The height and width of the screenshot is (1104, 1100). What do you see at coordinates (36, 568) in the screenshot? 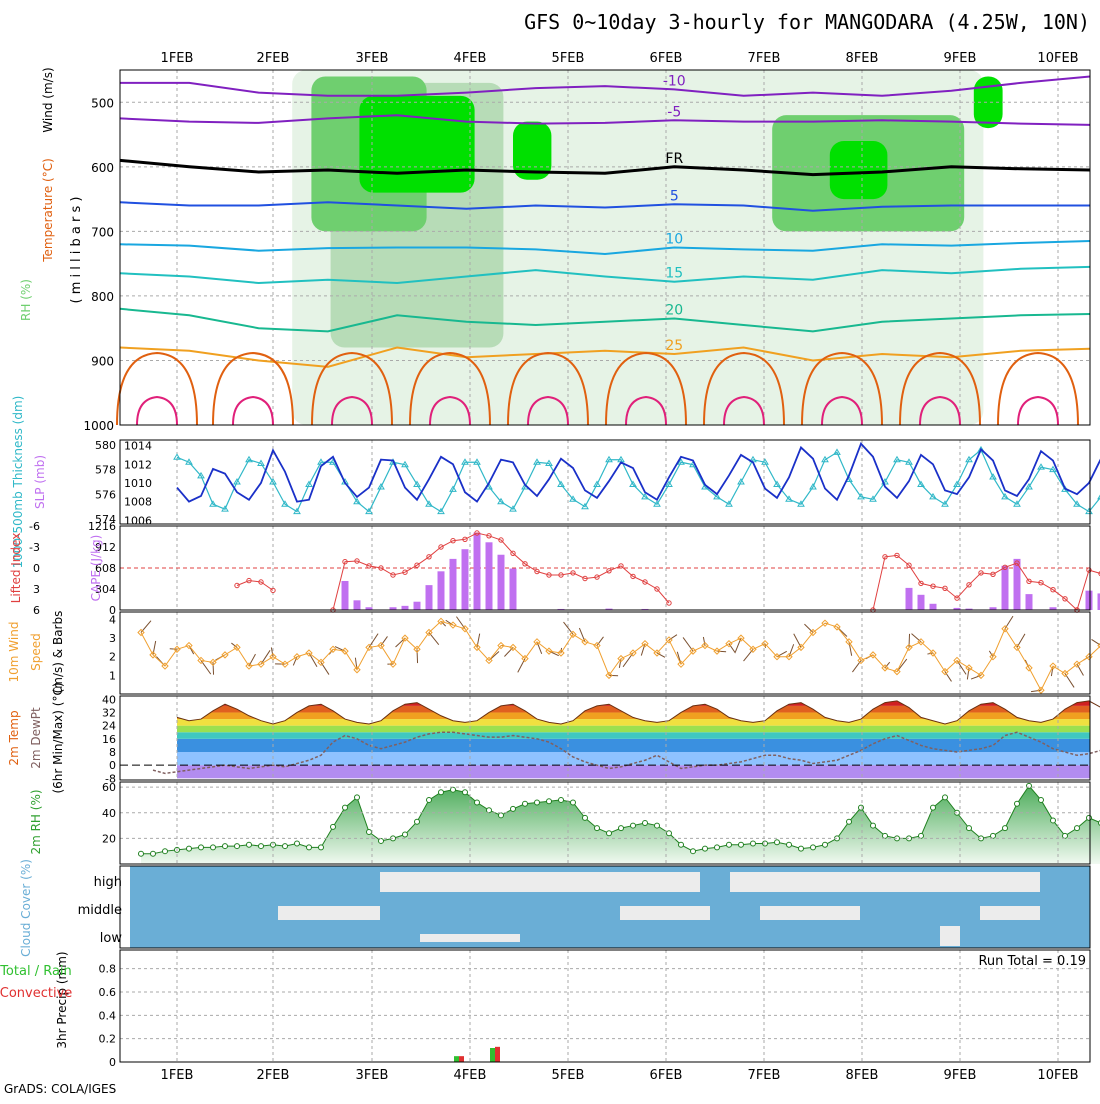
I see `li-y-tick: 0` at bounding box center [36, 568].